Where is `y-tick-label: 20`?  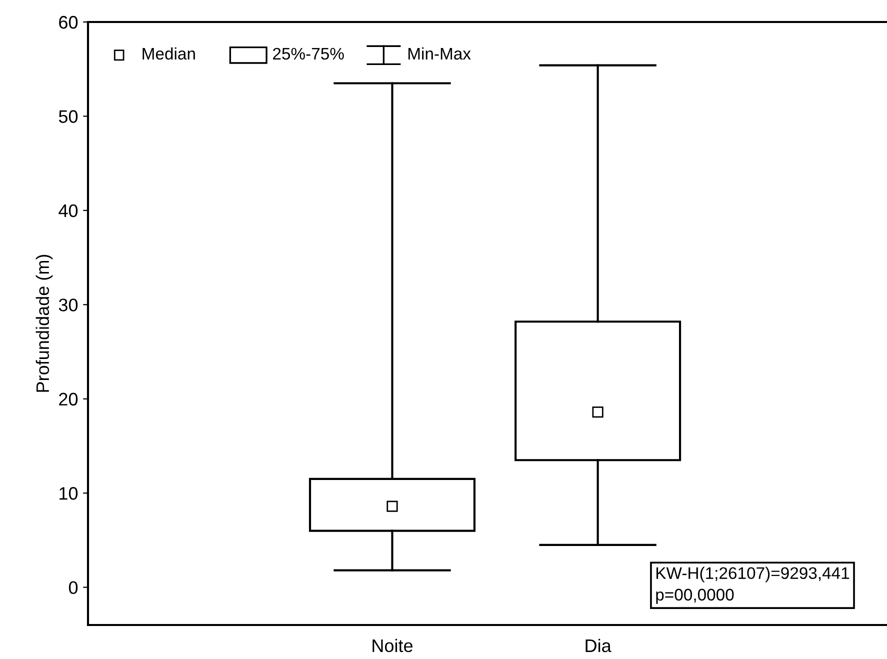 y-tick-label: 20 is located at coordinates (68, 399).